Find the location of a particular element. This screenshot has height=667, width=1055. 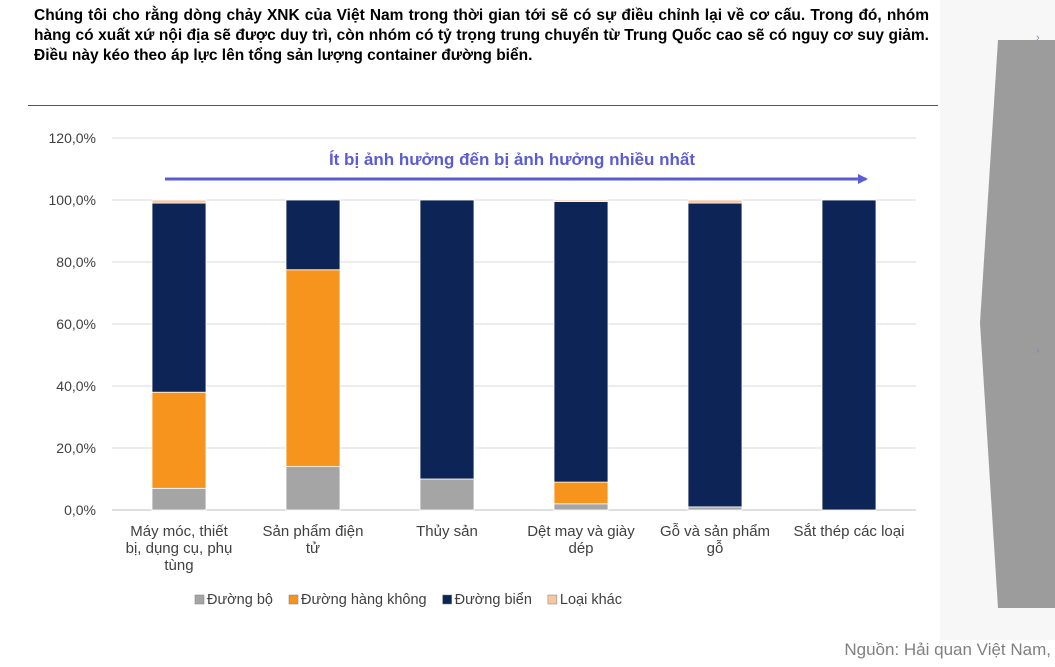

x-category-label: Sắt thép các loại is located at coordinates (849, 531).